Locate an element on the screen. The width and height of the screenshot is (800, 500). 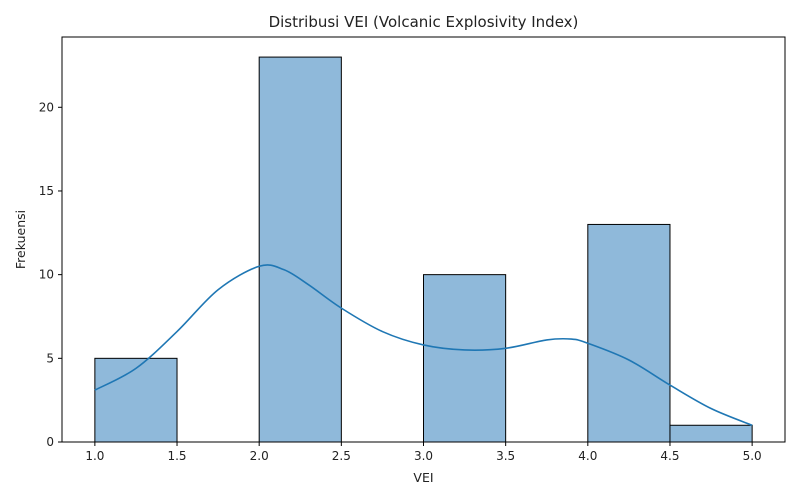
x-tick-label: 1.0 is located at coordinates (94, 456).